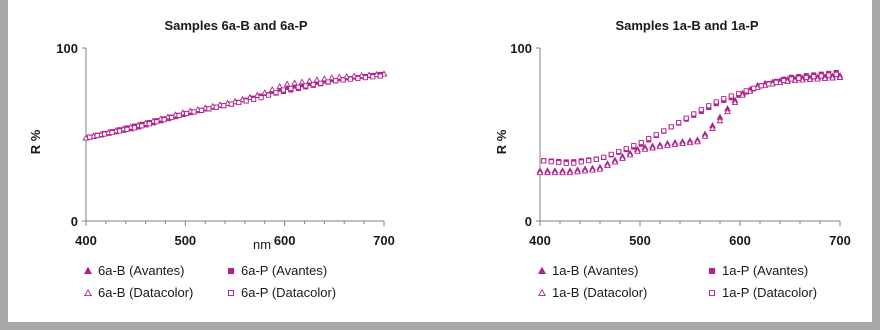  I want to click on legend-label: 1a-P (Datacolor), so click(769, 292).